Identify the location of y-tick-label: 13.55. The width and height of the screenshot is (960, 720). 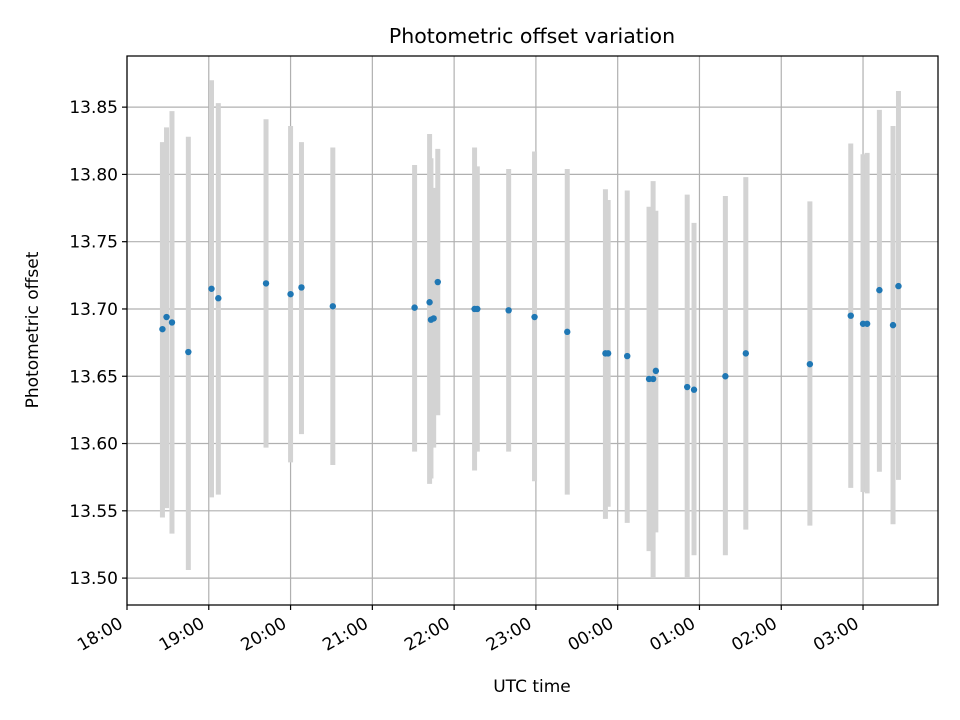
(93, 512).